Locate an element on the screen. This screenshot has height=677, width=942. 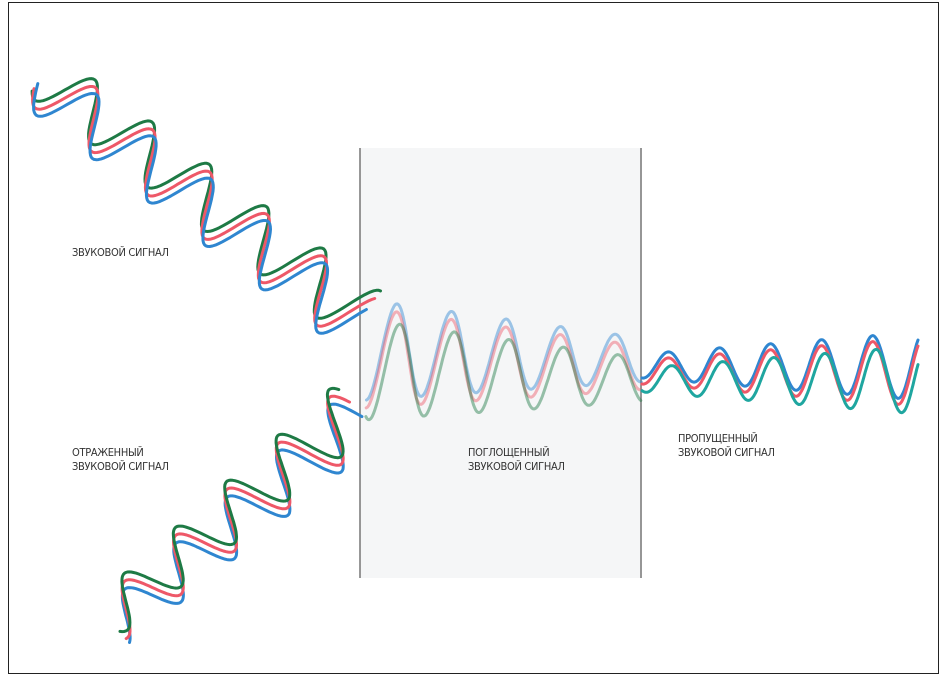
reflected-signal-label: ОТРАЖЕННЫЙ ЗВУКОВОЙ СИГНАЛ is located at coordinates (120, 459).